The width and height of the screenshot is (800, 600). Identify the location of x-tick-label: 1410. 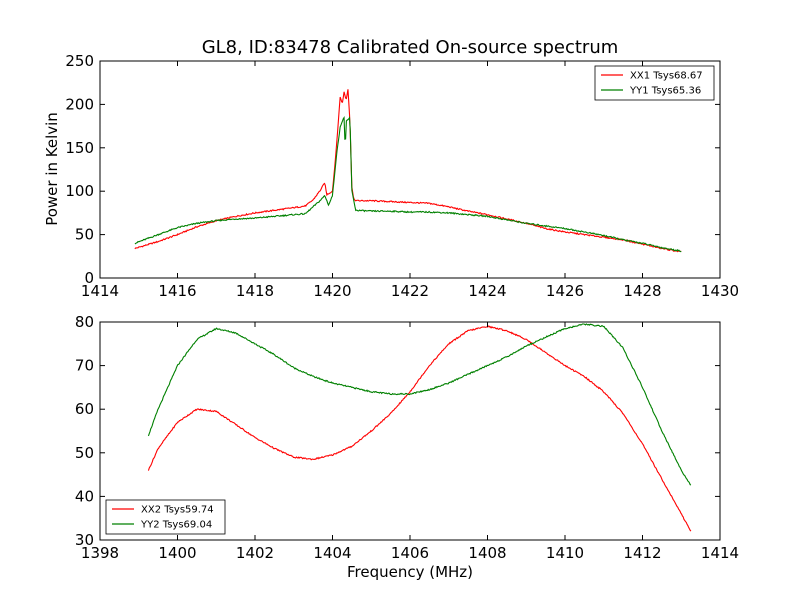
(565, 553).